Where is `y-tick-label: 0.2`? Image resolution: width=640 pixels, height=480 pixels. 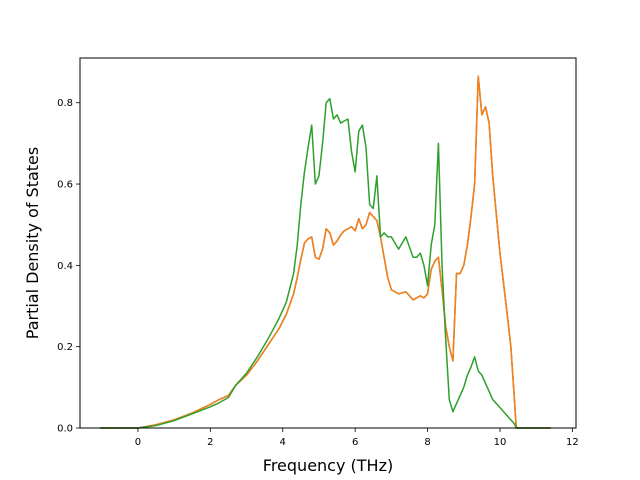
y-tick-label: 0.2 is located at coordinates (65, 347).